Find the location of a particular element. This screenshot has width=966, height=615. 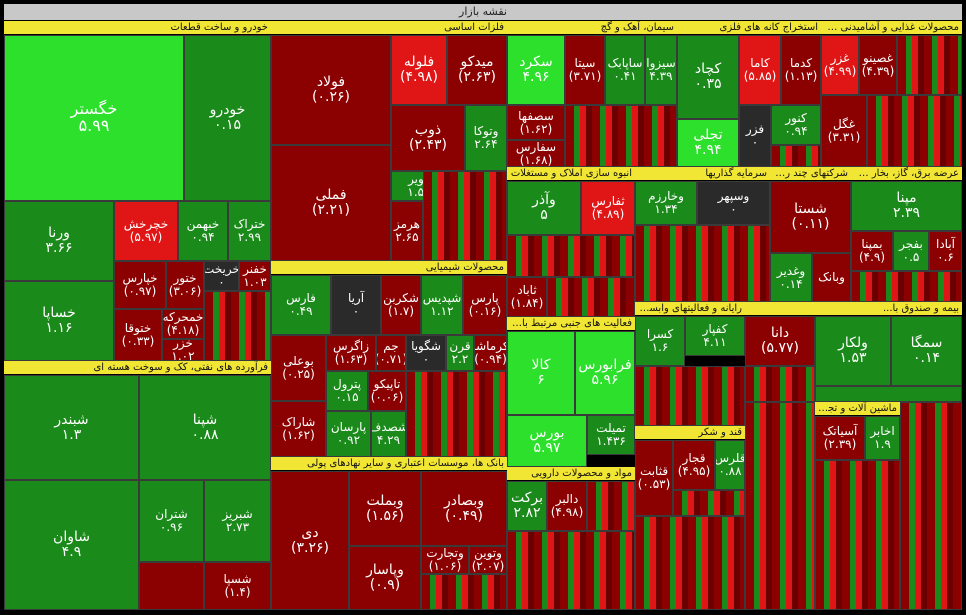

stock-tile: پترول ۰.۱۵ is located at coordinates (347, 391).